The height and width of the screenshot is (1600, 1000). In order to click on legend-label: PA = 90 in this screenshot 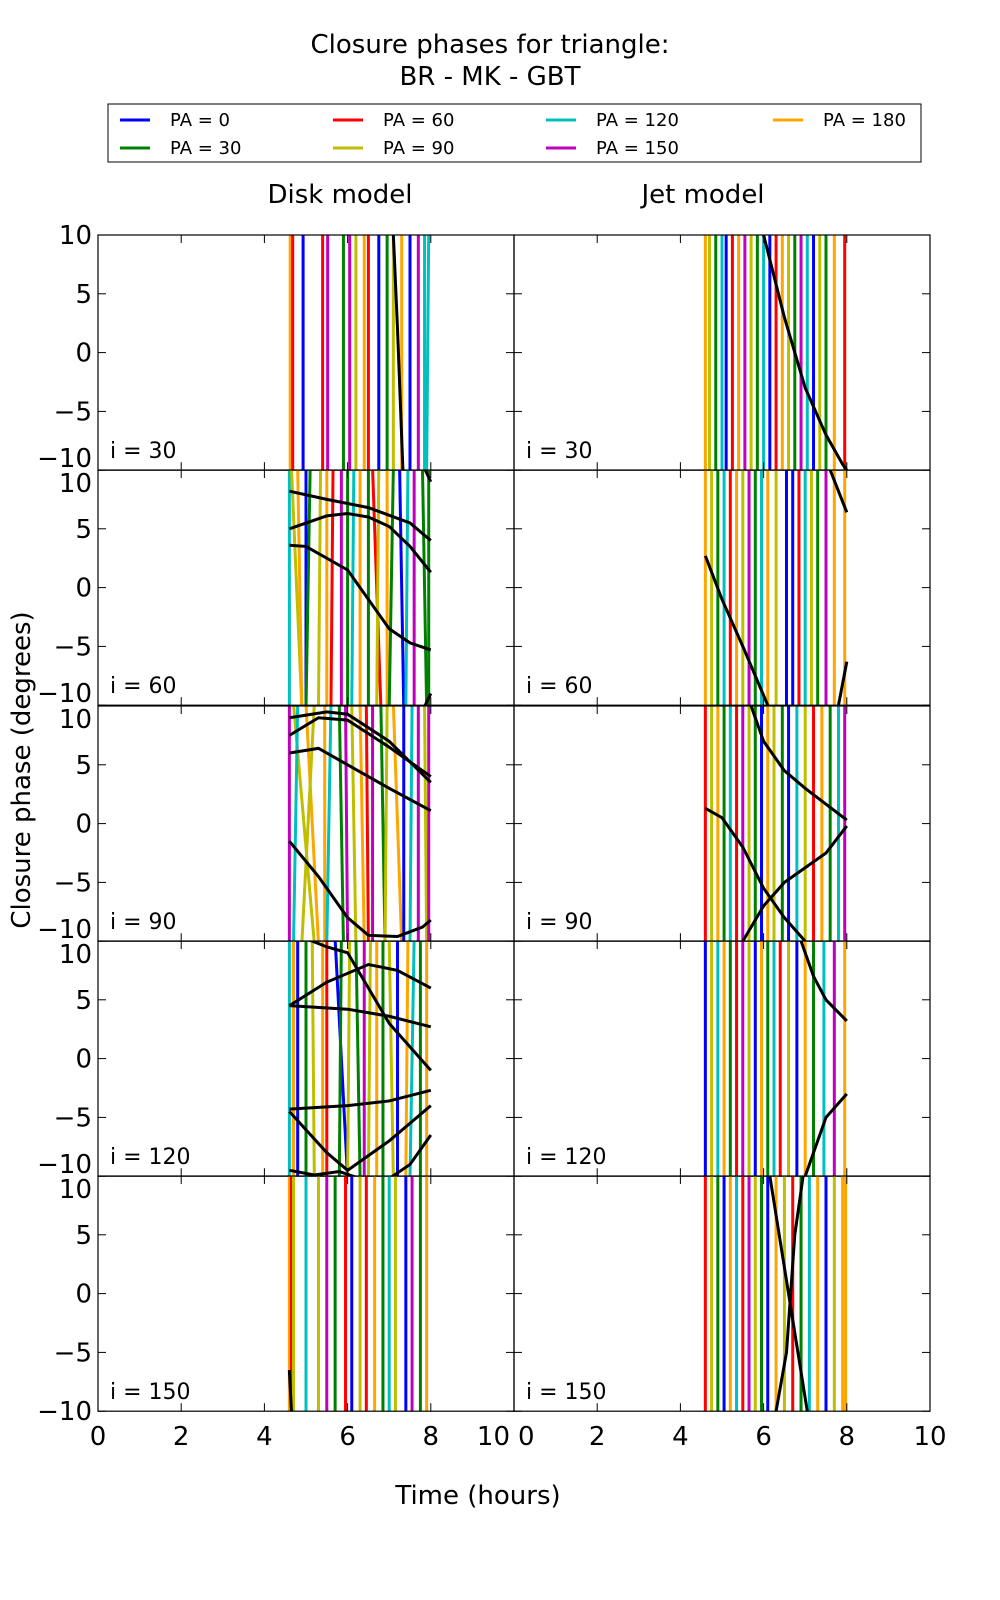, I will do `click(418, 148)`.